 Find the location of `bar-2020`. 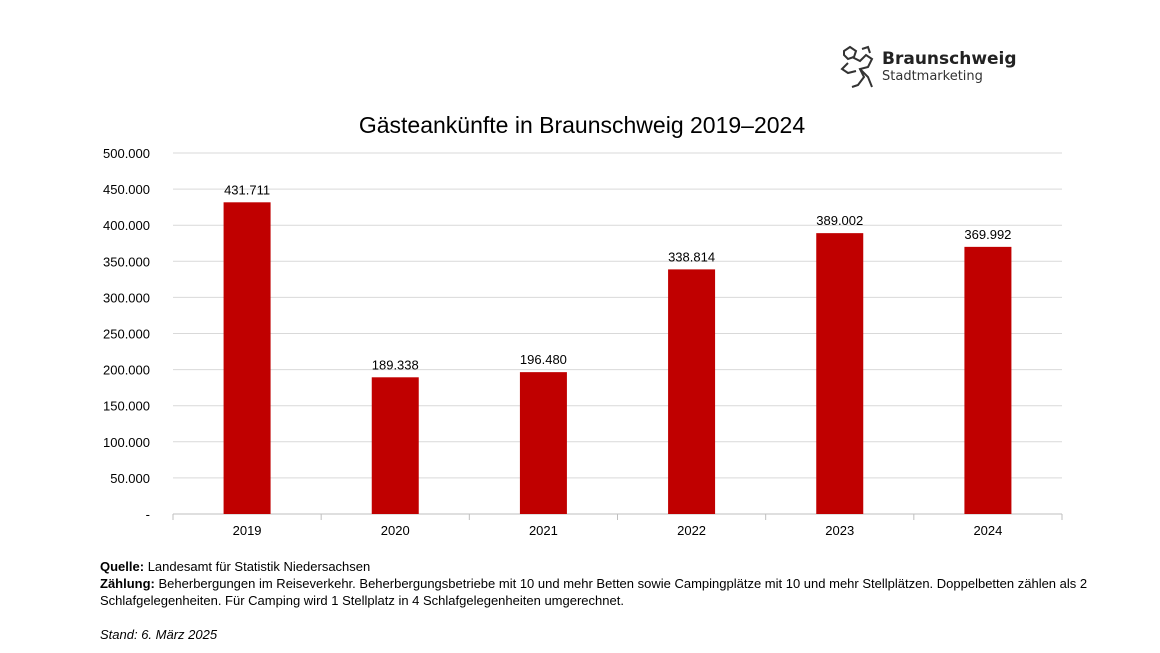

bar-2020 is located at coordinates (395, 445).